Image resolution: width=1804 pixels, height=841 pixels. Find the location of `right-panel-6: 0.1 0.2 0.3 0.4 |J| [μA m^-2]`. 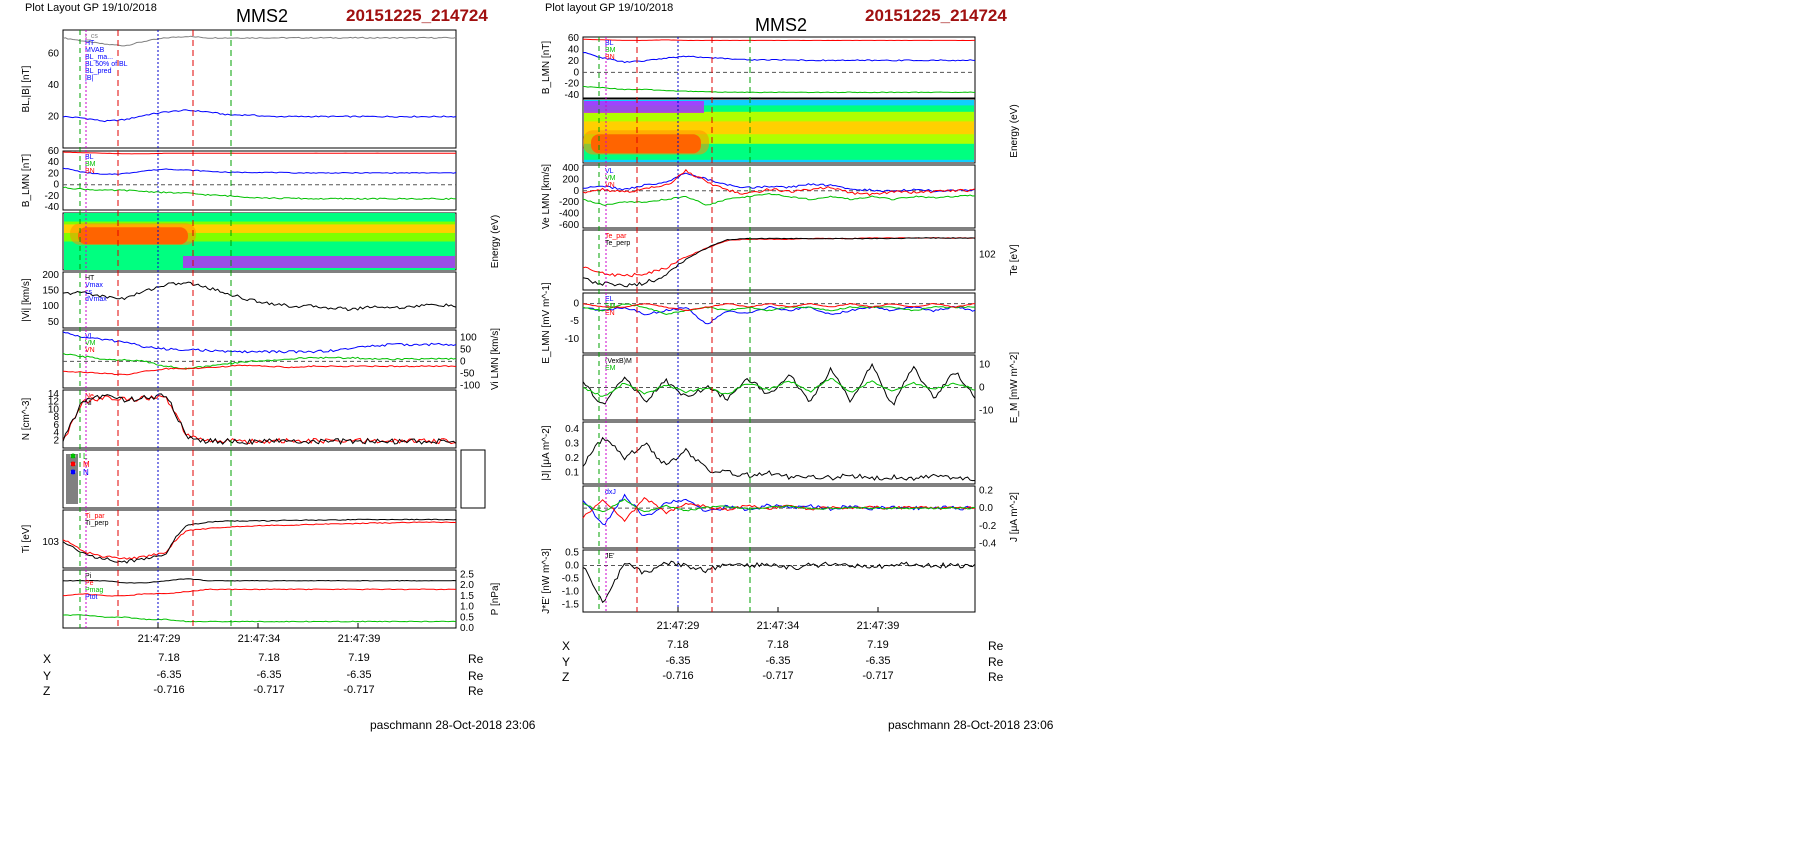

right-panel-6: 0.1 0.2 0.3 0.4 |J| [μA m^-2] is located at coordinates (758, 453).